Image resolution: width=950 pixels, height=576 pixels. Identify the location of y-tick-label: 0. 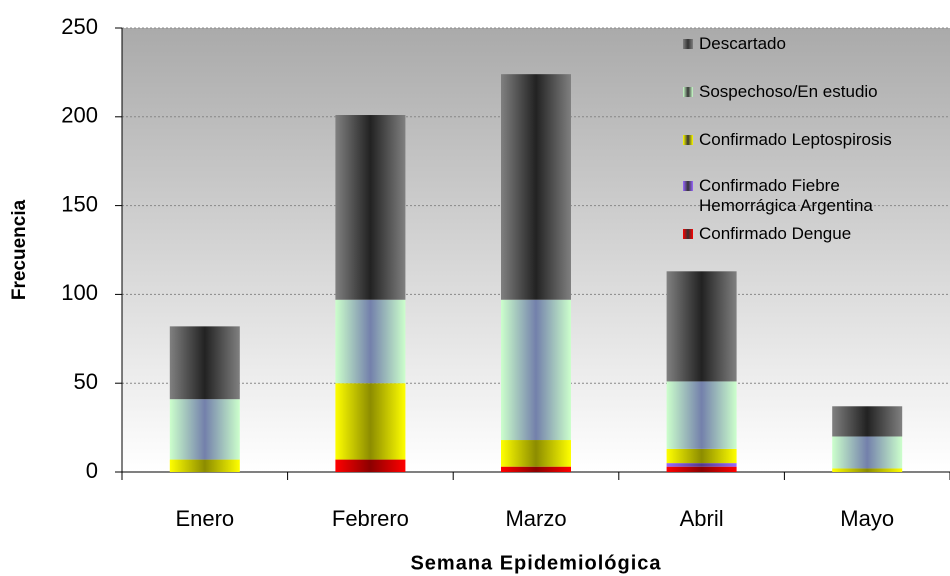
(92, 470).